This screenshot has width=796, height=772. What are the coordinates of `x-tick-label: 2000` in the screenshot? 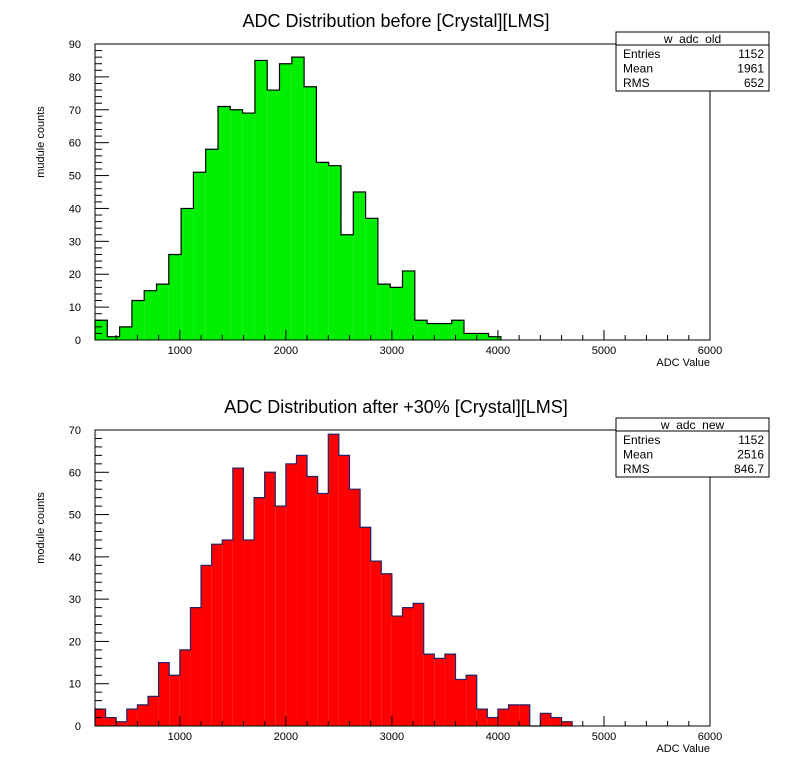 It's located at (286, 351).